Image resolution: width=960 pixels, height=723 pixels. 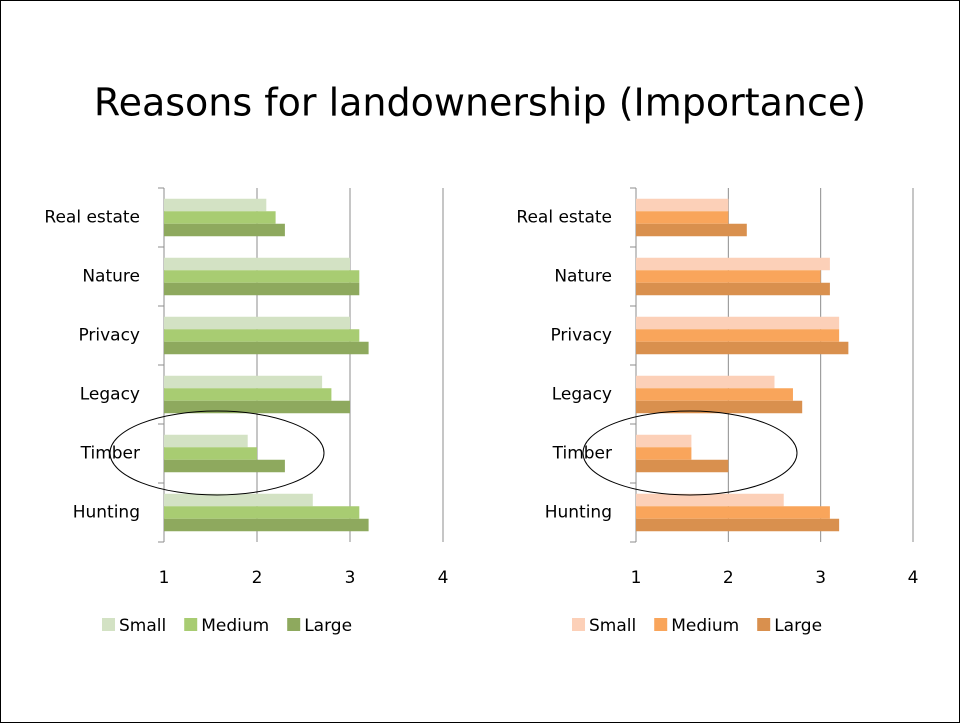 What do you see at coordinates (582, 454) in the screenshot?
I see `y-tick-label: Timber` at bounding box center [582, 454].